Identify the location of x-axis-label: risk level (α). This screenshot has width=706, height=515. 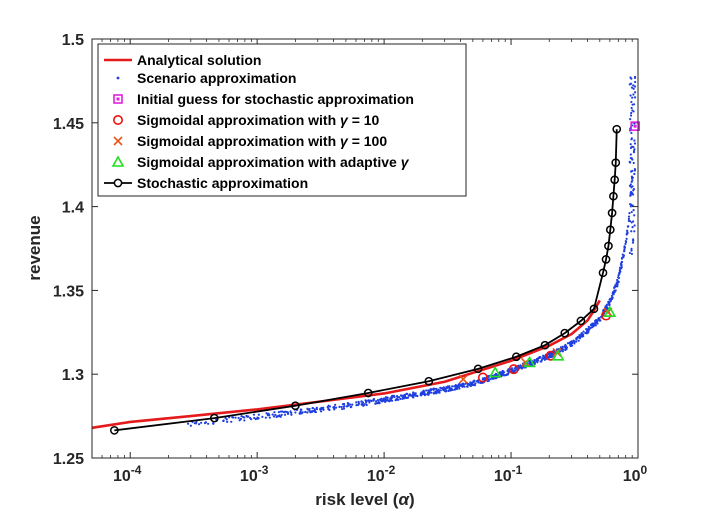
(364, 499).